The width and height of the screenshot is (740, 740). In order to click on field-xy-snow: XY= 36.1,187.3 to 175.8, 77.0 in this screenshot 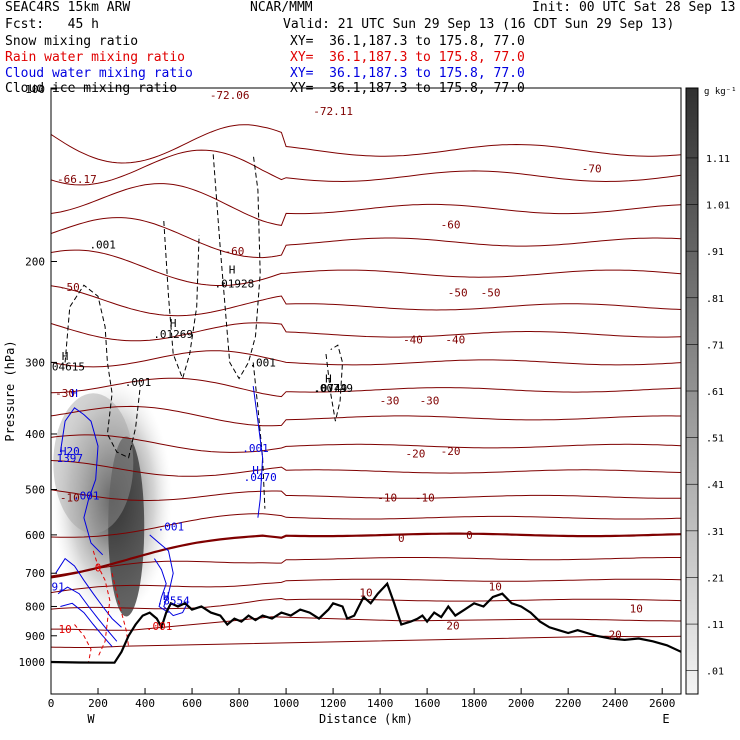, I will do `click(407, 41)`.